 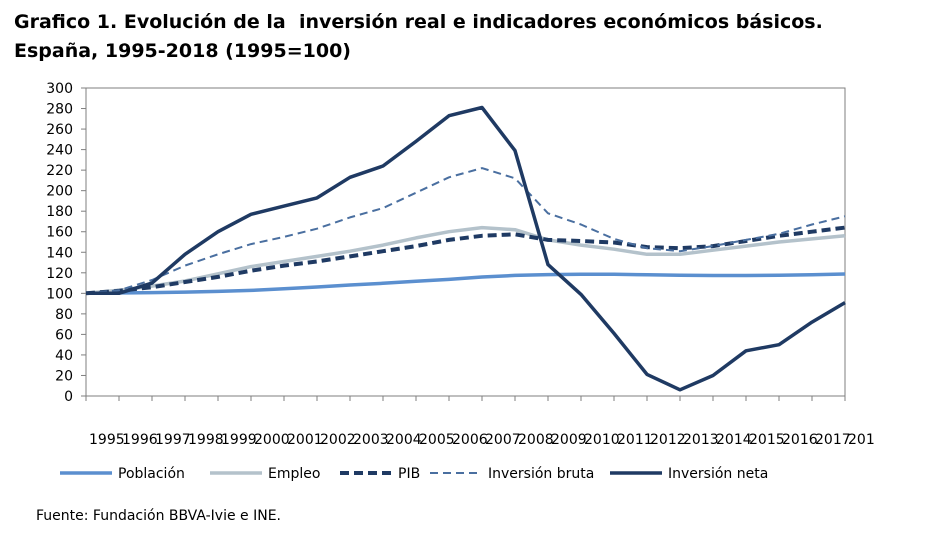 I want to click on x-tick-label: 2012, so click(x=668, y=440).